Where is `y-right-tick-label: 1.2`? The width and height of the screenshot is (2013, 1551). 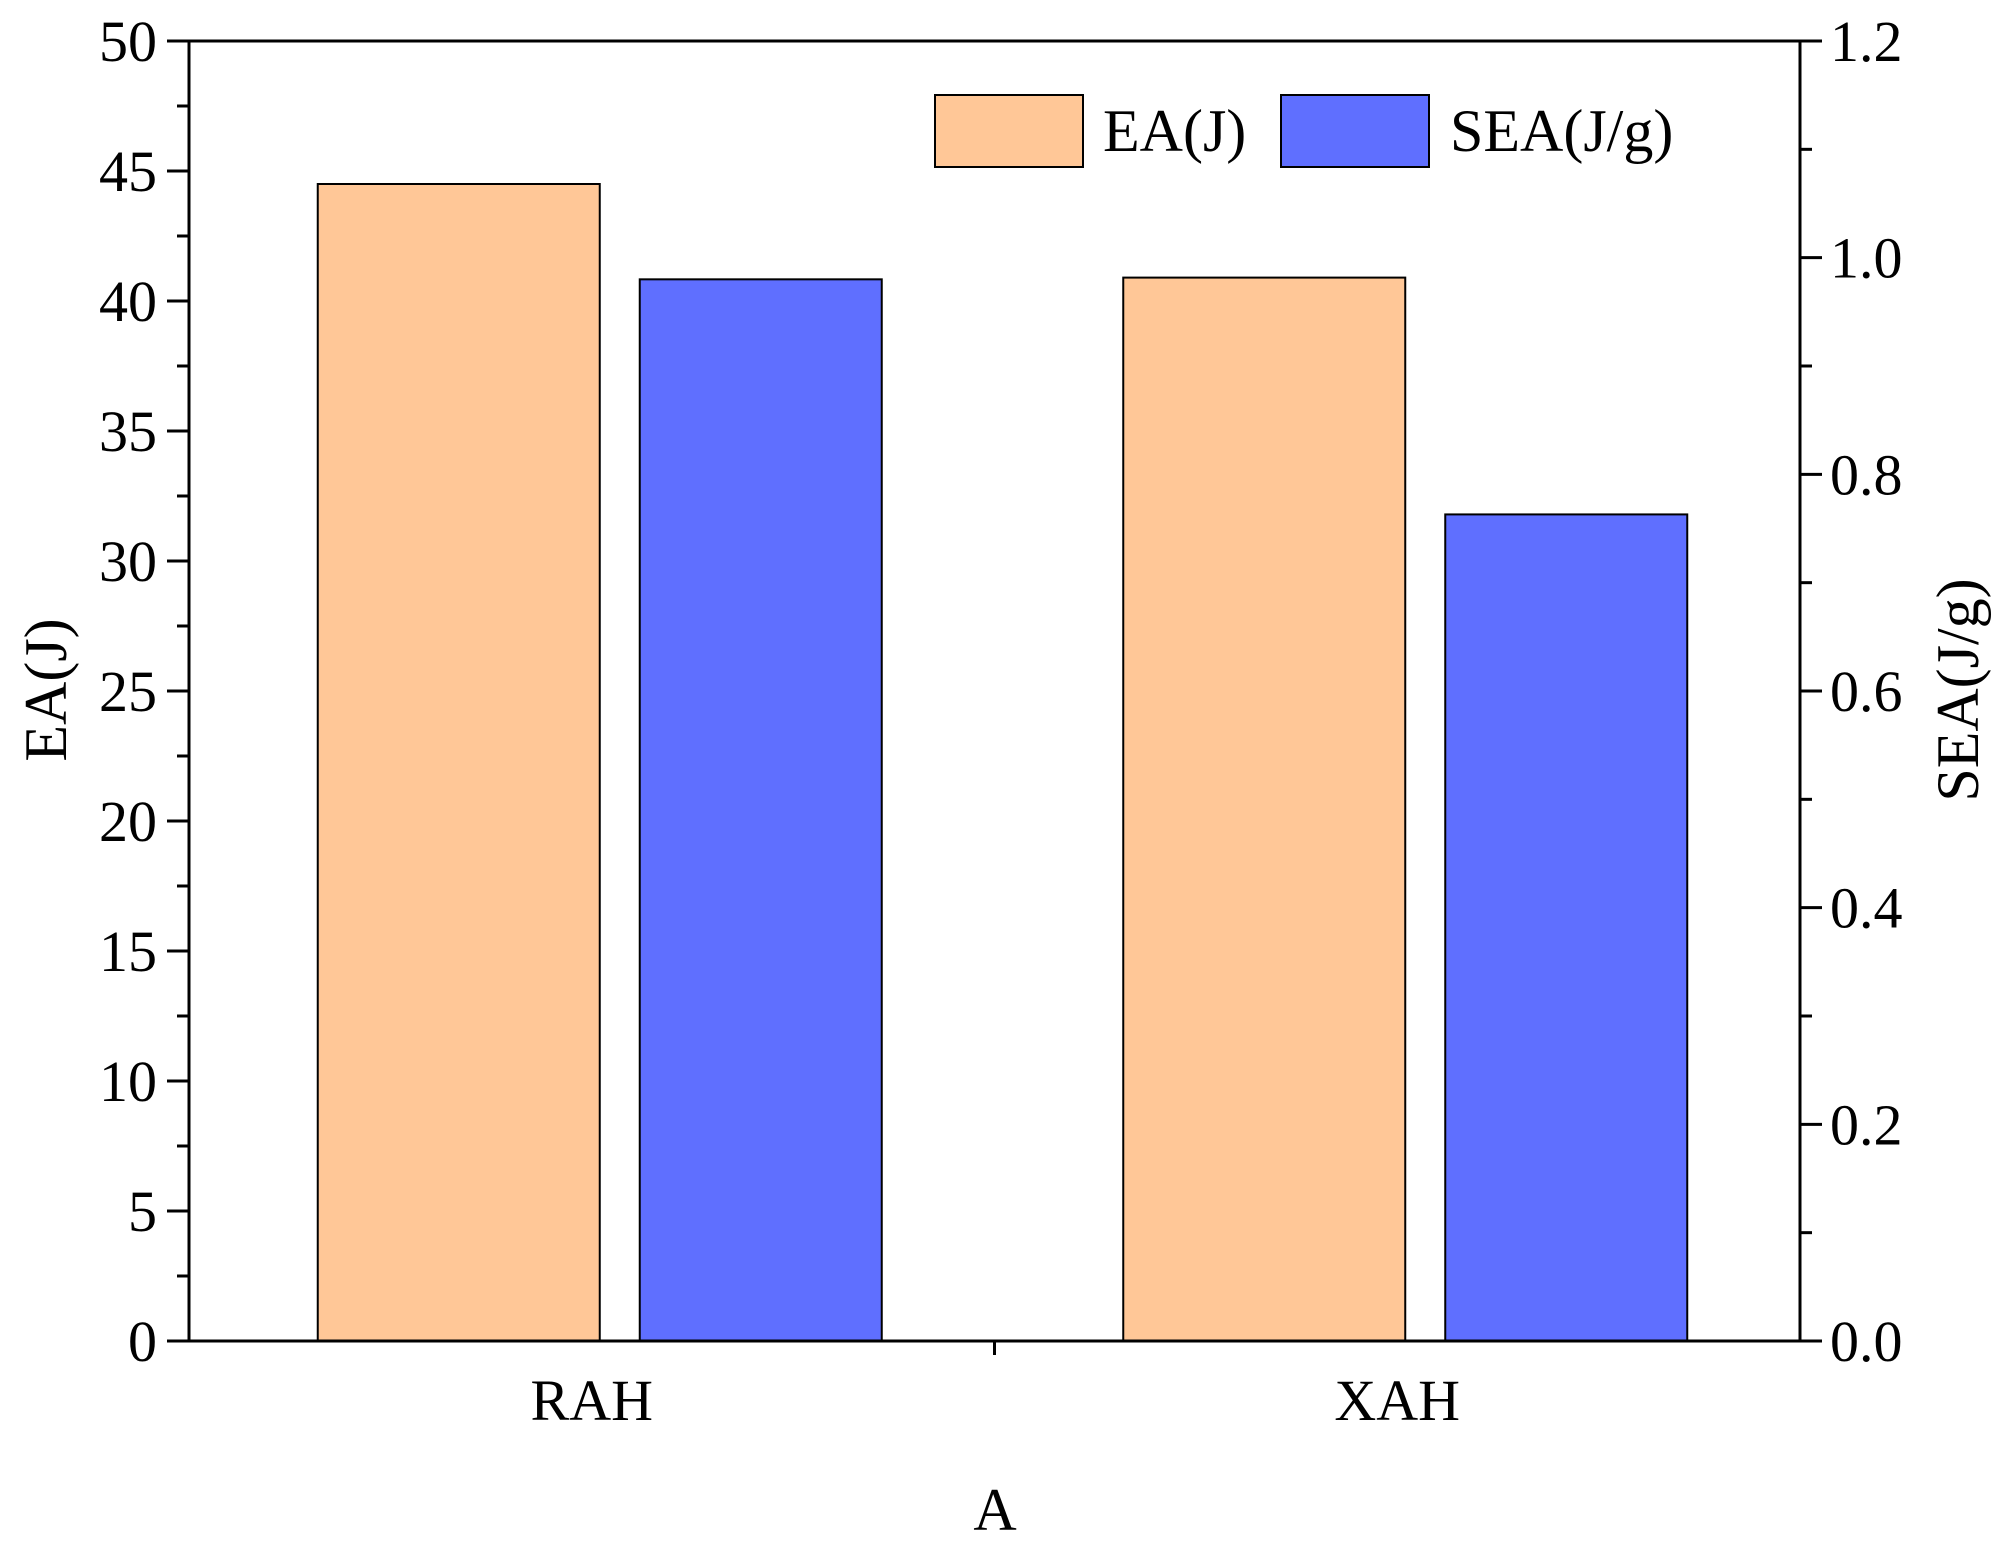 y-right-tick-label: 1.2 is located at coordinates (1866, 41).